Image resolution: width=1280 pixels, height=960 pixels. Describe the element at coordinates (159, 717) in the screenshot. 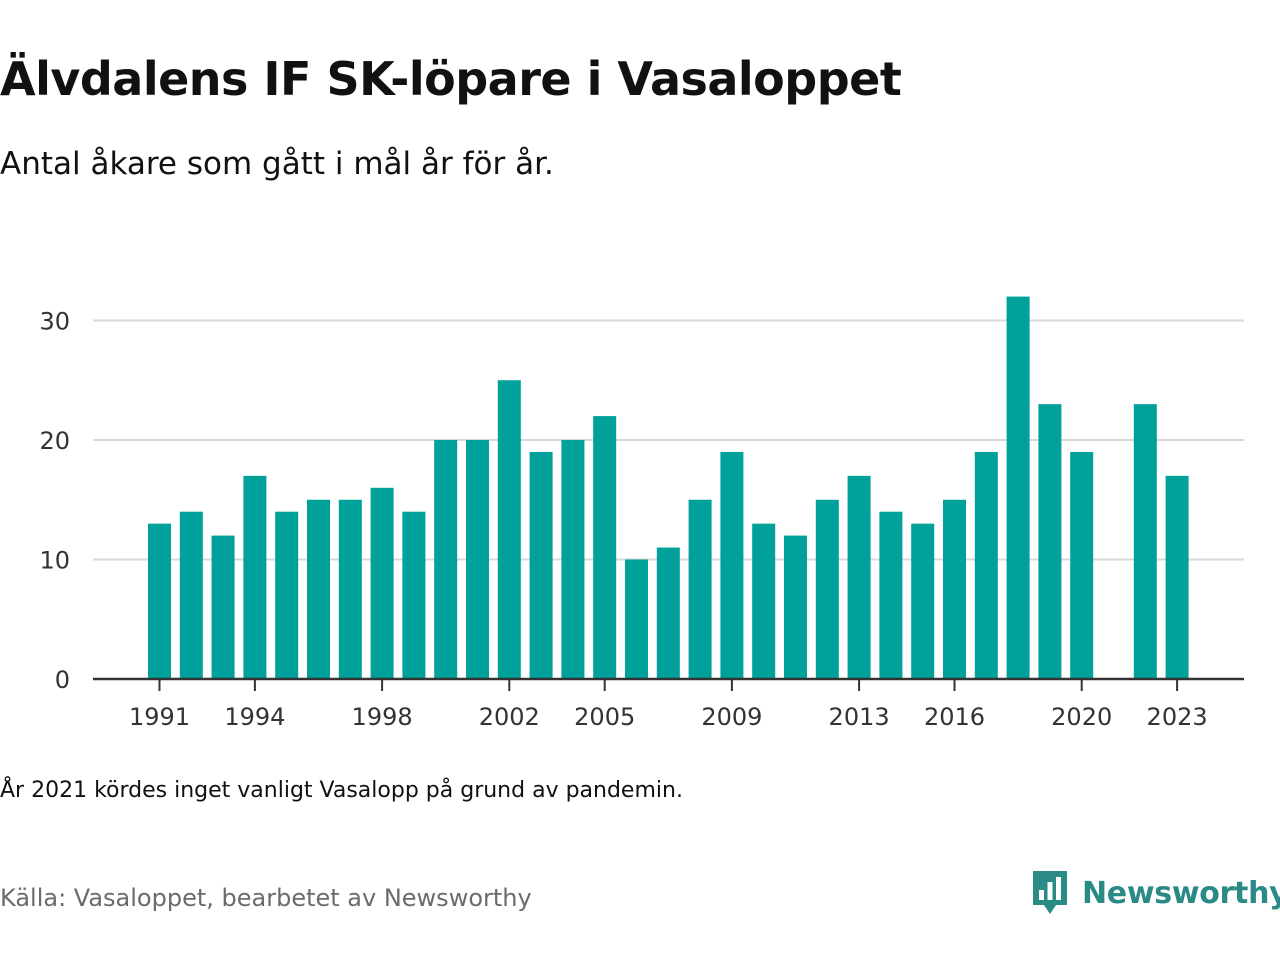

I see `x-tick-label: 1991` at that location.